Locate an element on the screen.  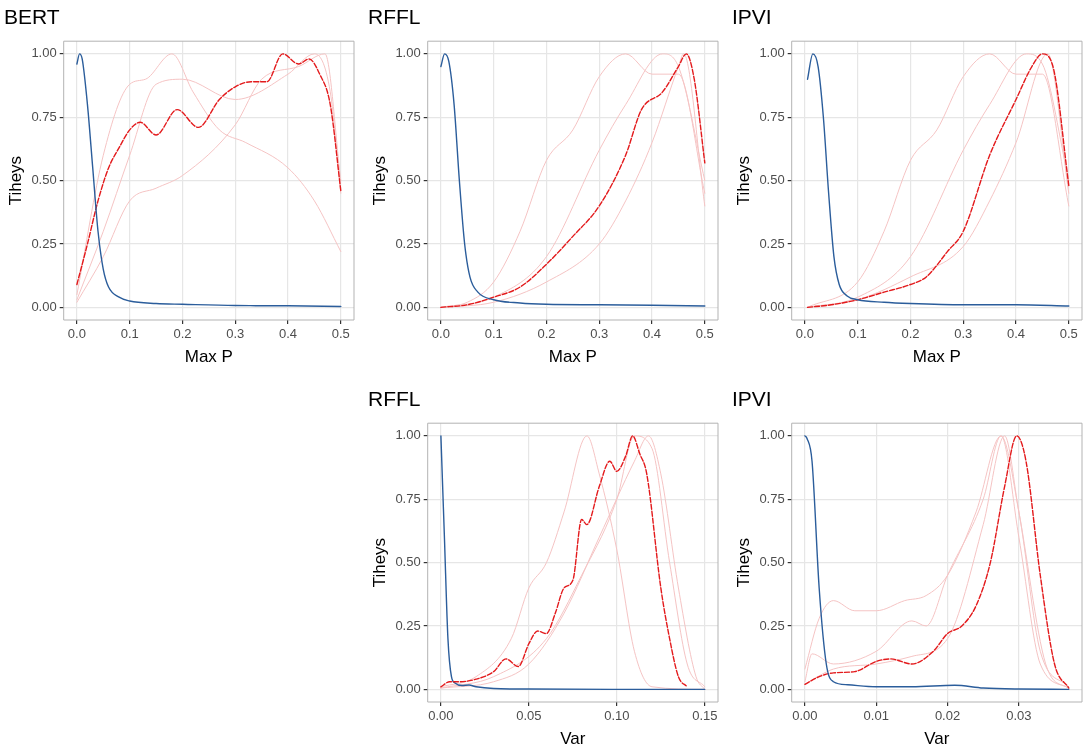
x-tick-label: 0.05 is located at coordinates (529, 716).